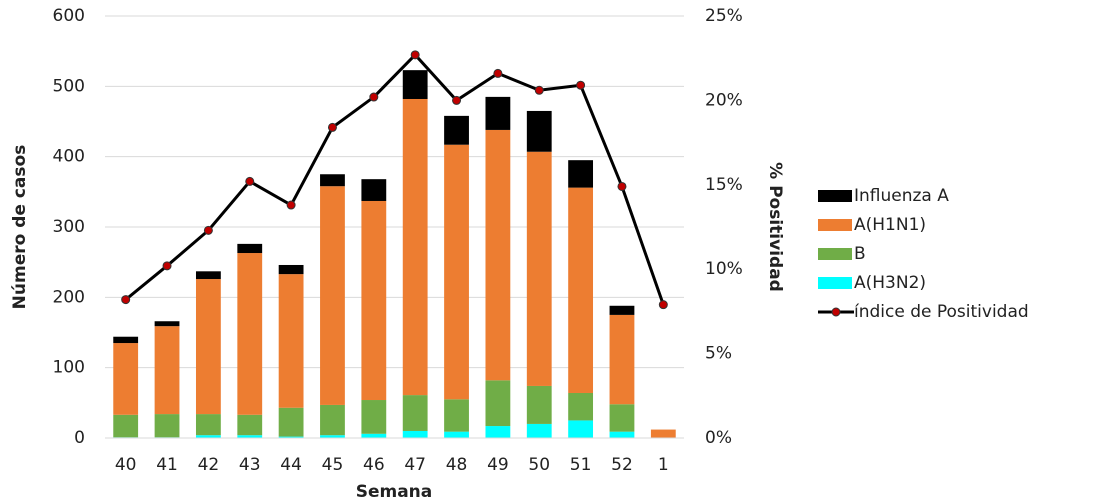 This screenshot has width=1103, height=502. I want to click on x-tick-label: 49, so click(498, 465).